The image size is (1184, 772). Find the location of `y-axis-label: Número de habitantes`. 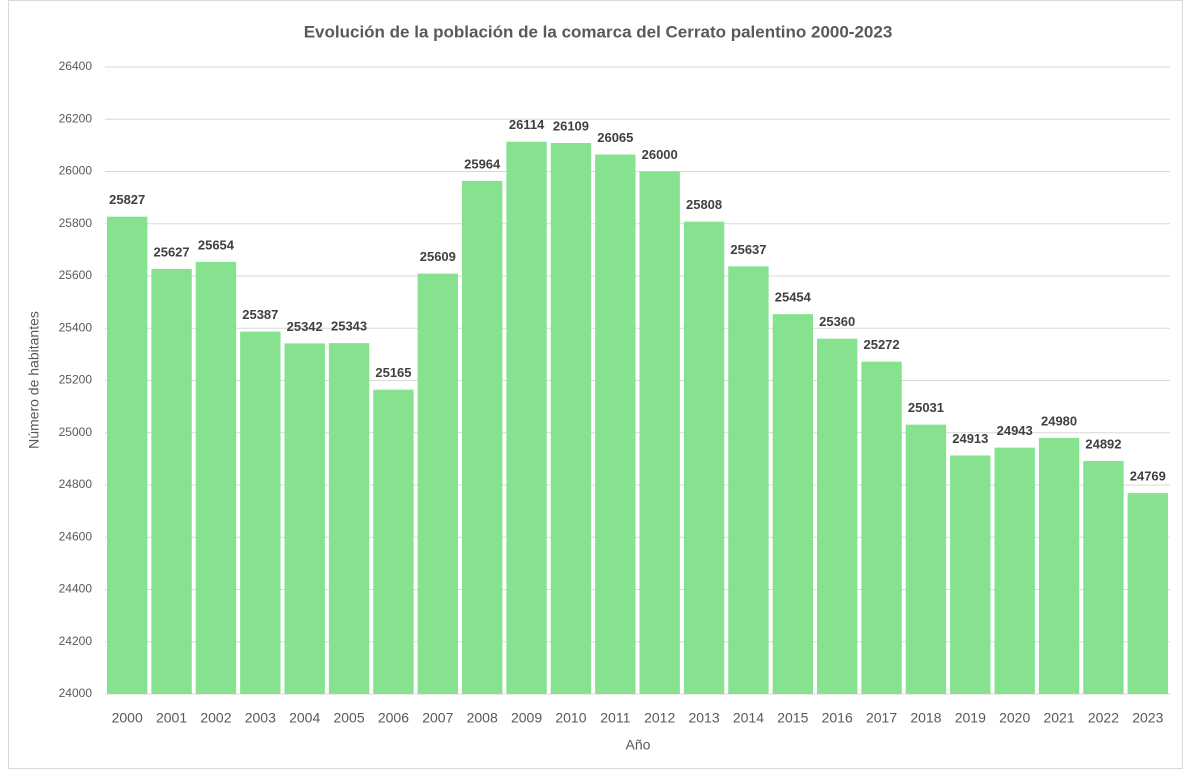

y-axis-label: Número de habitantes is located at coordinates (34, 380).